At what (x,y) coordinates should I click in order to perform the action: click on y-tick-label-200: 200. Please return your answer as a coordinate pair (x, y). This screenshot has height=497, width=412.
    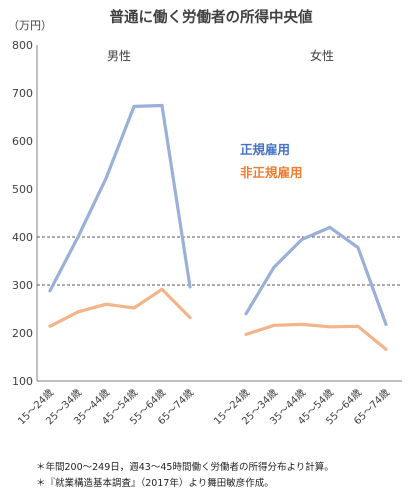
    Looking at the image, I should click on (22, 333).